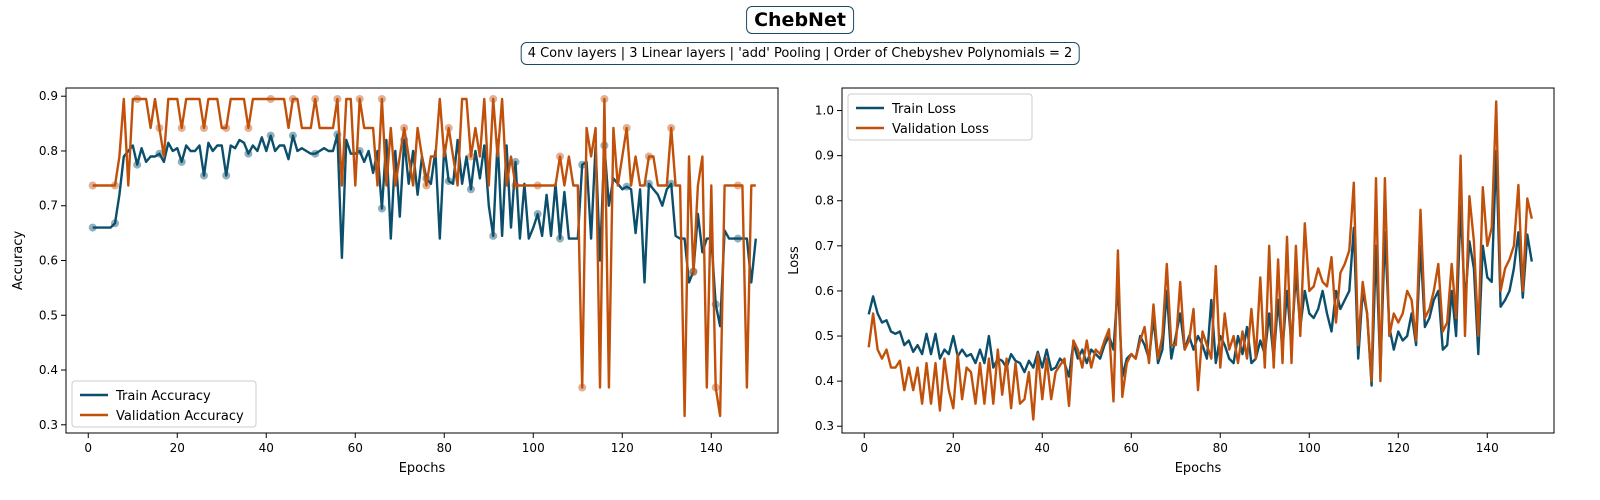 The image size is (1600, 500). I want to click on legend: Train Accuracy Validation Accuracy, so click(164, 404).